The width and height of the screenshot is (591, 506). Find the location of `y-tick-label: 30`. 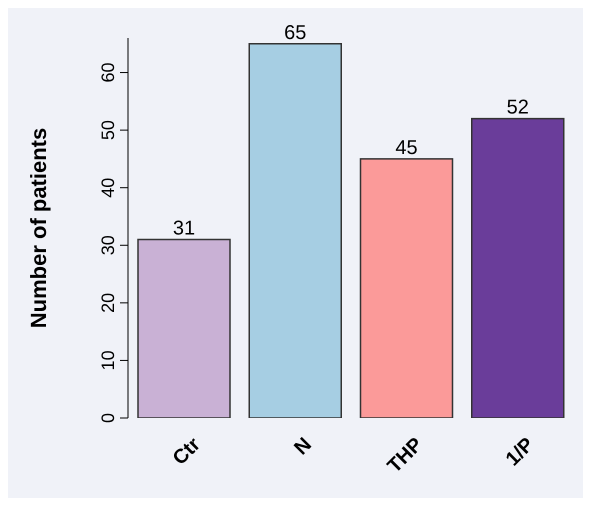

y-tick-label: 30 is located at coordinates (108, 245).